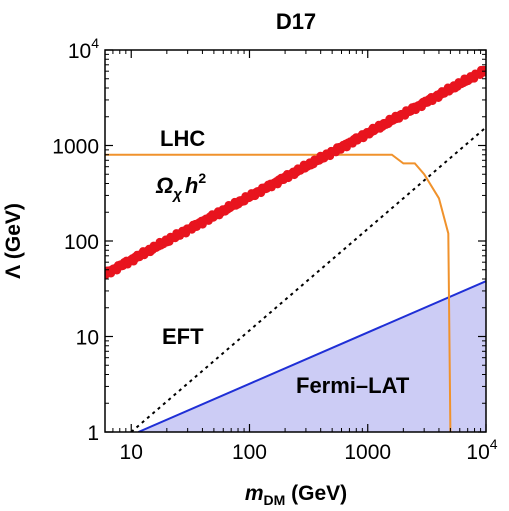 The width and height of the screenshot is (509, 511). What do you see at coordinates (180, 186) in the screenshot?
I see `relic-density-annotation: Ωχ h2` at bounding box center [180, 186].